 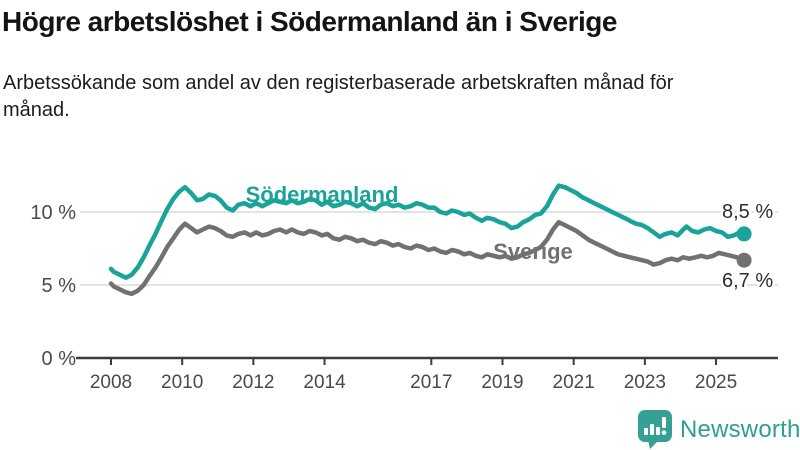 I want to click on x-axis-label: 2017, so click(x=431, y=382).